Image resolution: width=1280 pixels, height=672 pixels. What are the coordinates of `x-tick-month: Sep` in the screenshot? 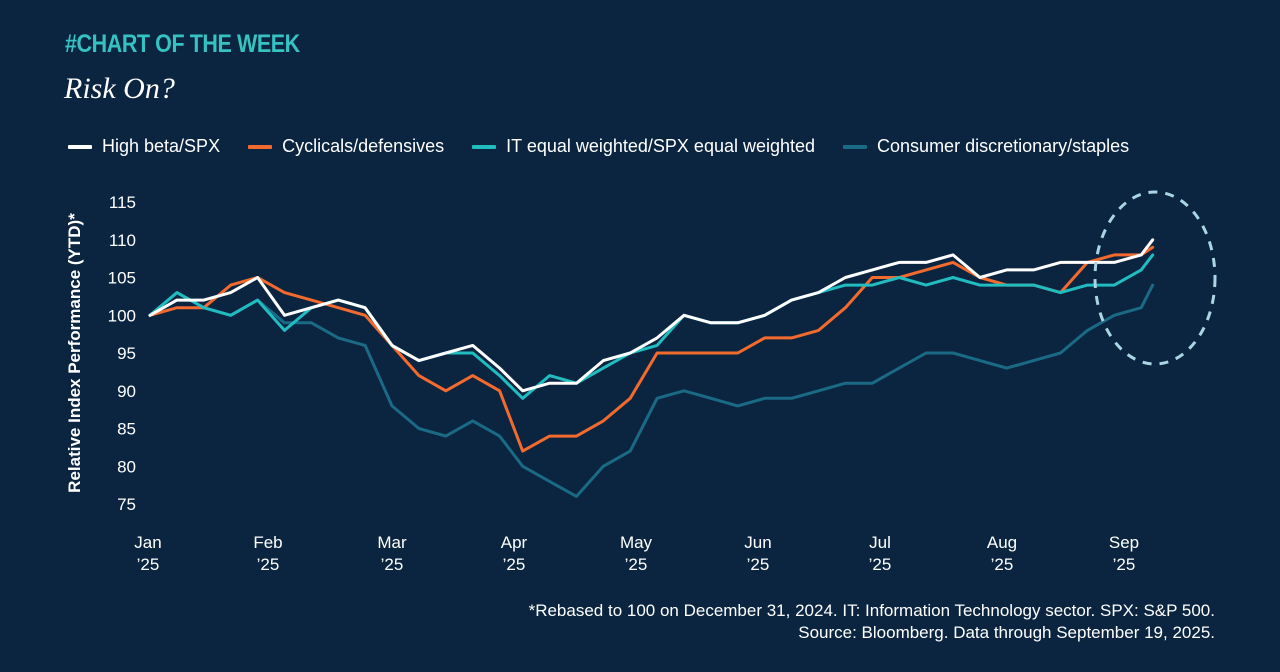 It's located at (1124, 542).